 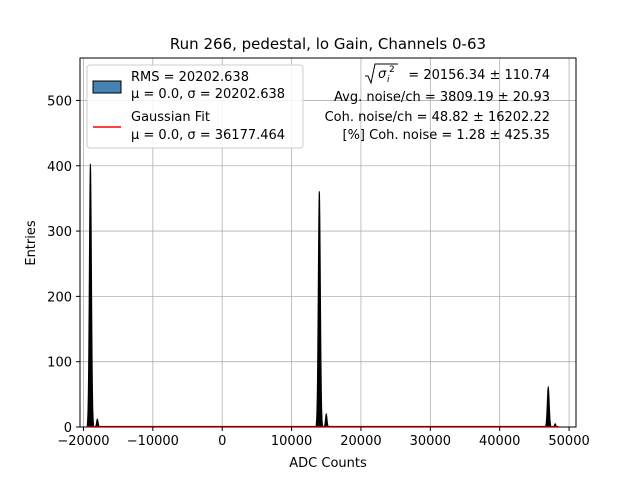 What do you see at coordinates (190, 77) in the screenshot?
I see `legend-histogram-name: RMS = 20202.638` at bounding box center [190, 77].